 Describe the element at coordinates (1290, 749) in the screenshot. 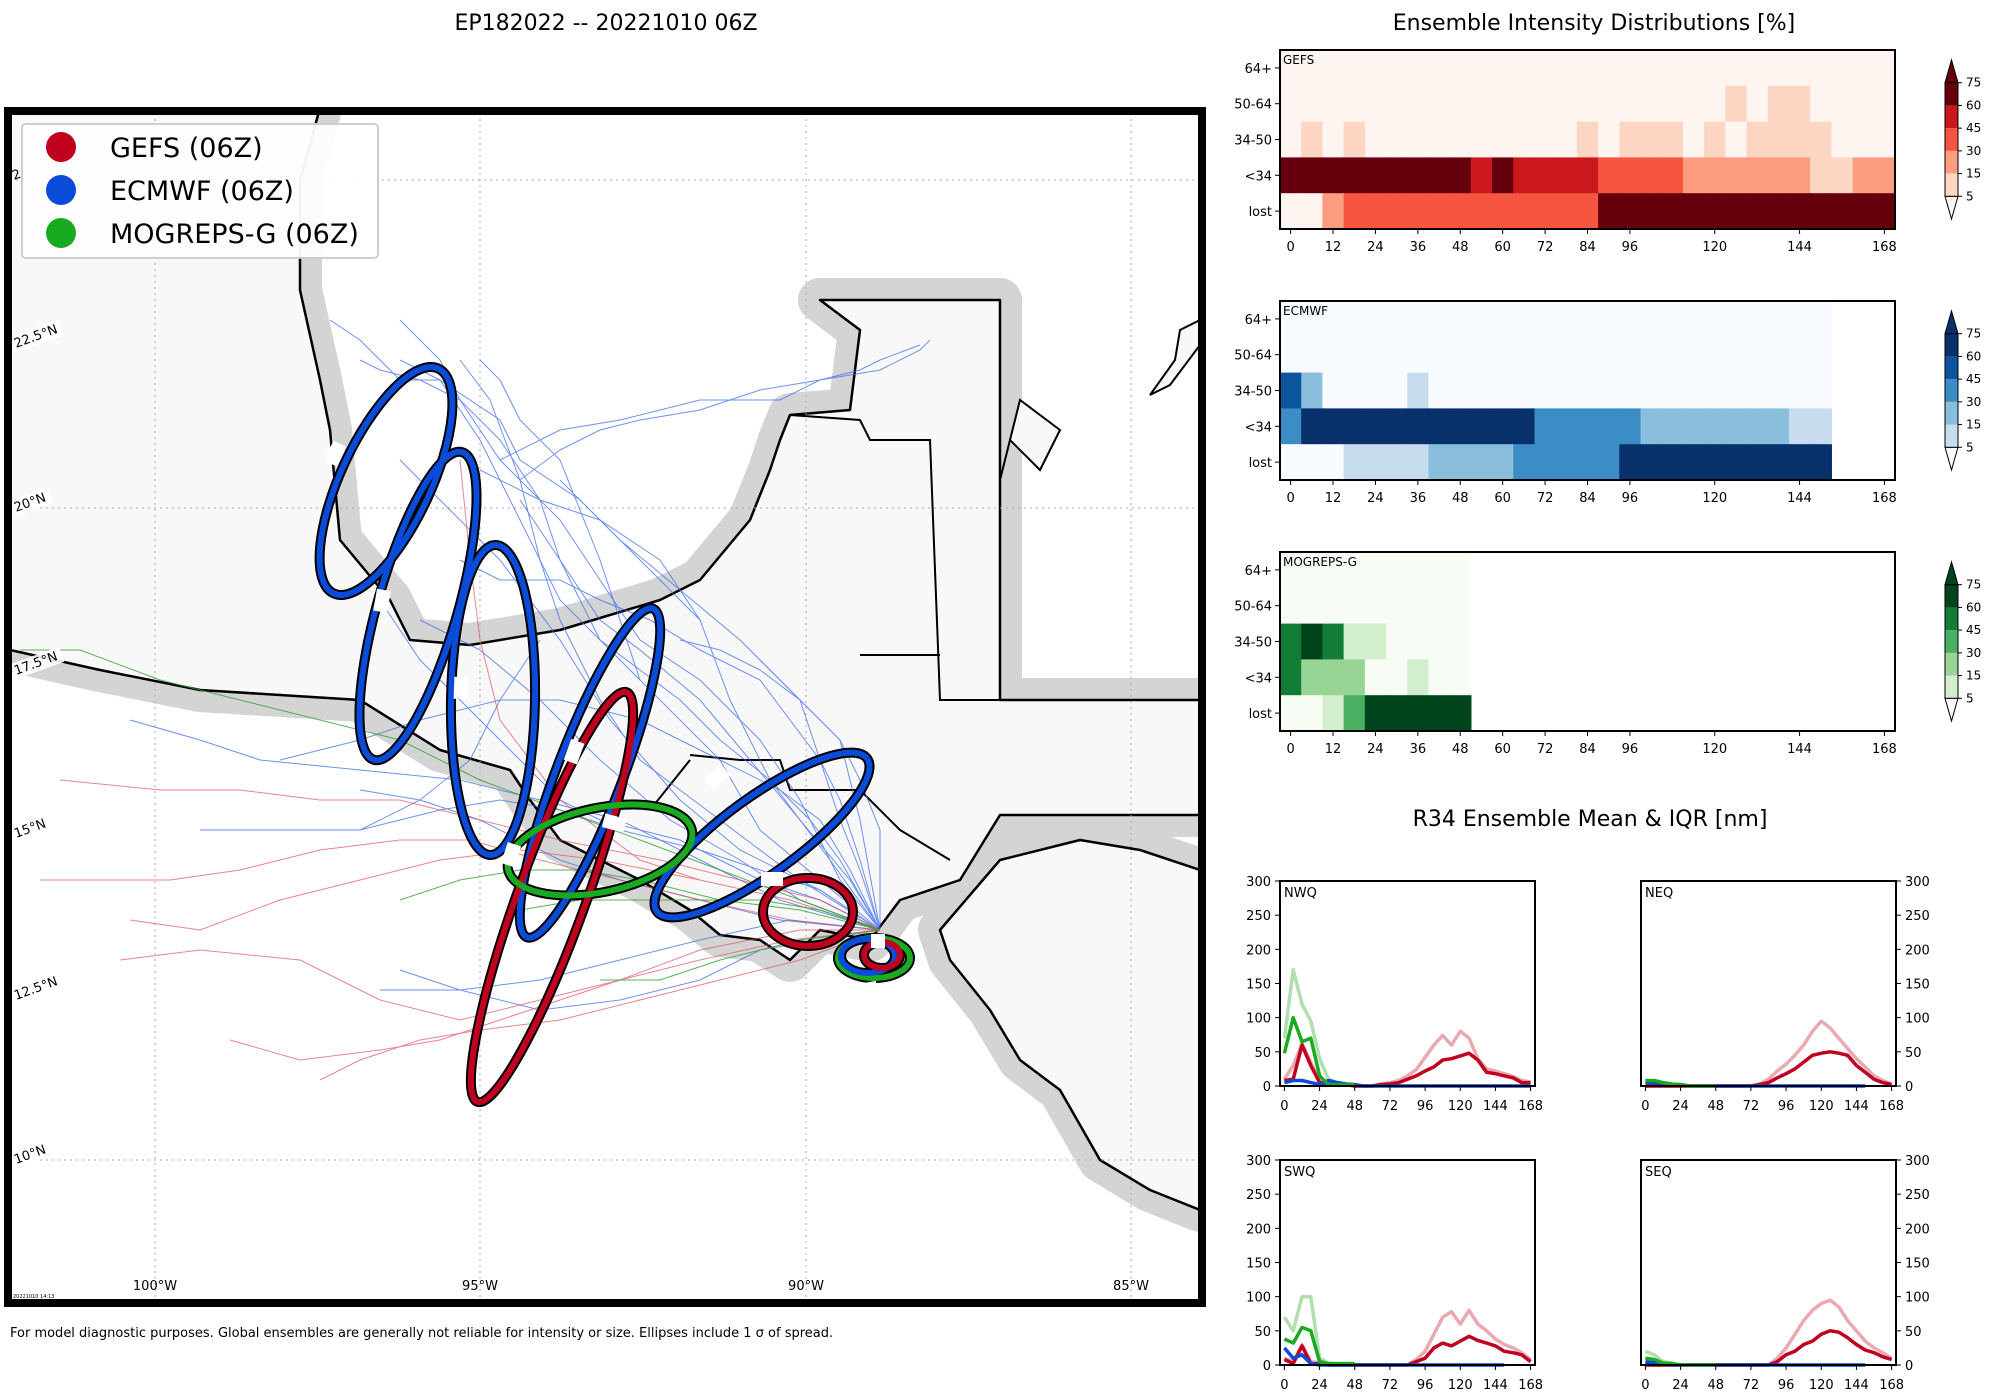

I see `heatmap-xtick: 0` at that location.